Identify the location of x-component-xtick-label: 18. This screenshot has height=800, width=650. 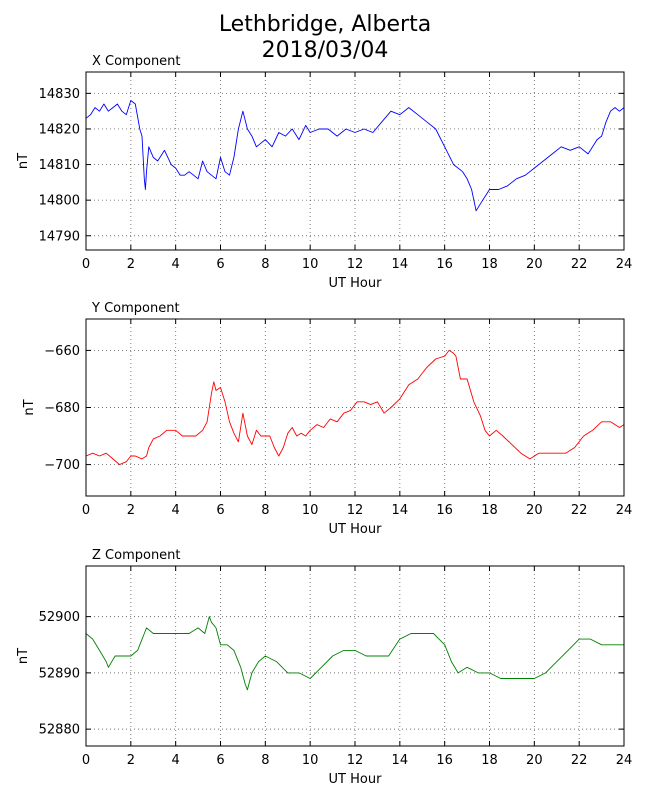
(489, 264).